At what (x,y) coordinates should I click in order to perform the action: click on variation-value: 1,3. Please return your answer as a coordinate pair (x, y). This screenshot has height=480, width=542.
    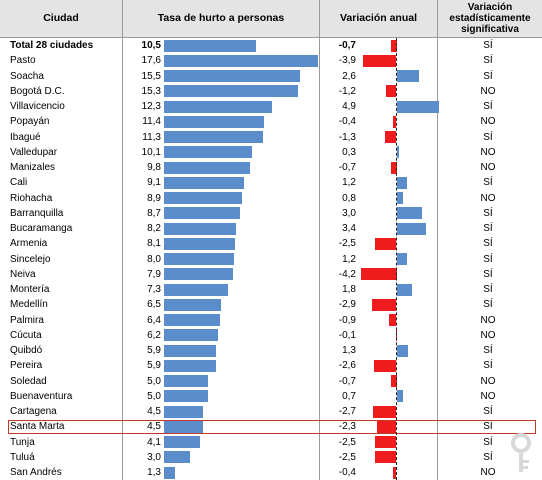
    Looking at the image, I should click on (349, 350).